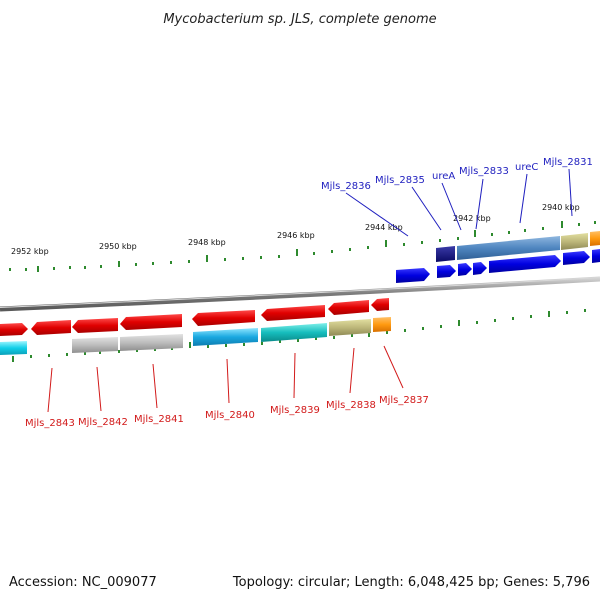  I want to click on tick-label-2944: 2944 kbp, so click(384, 227).